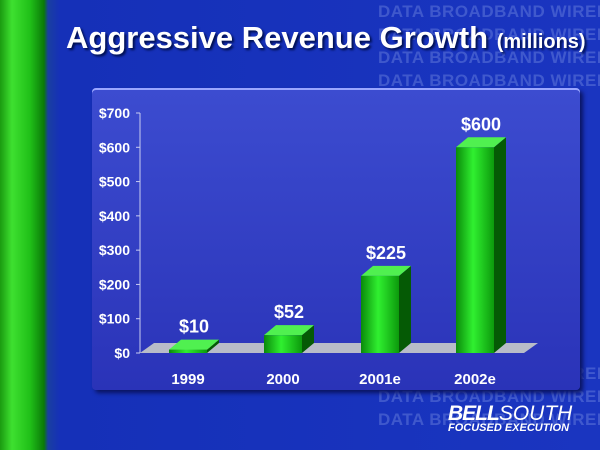 Image resolution: width=600 pixels, height=450 pixels. I want to click on y-tick-label: $600, so click(114, 147).